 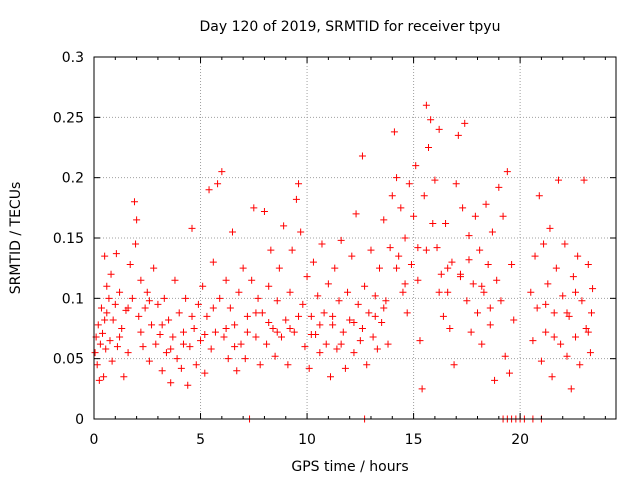 I want to click on y-tick-label: 0.2, so click(x=73, y=179).